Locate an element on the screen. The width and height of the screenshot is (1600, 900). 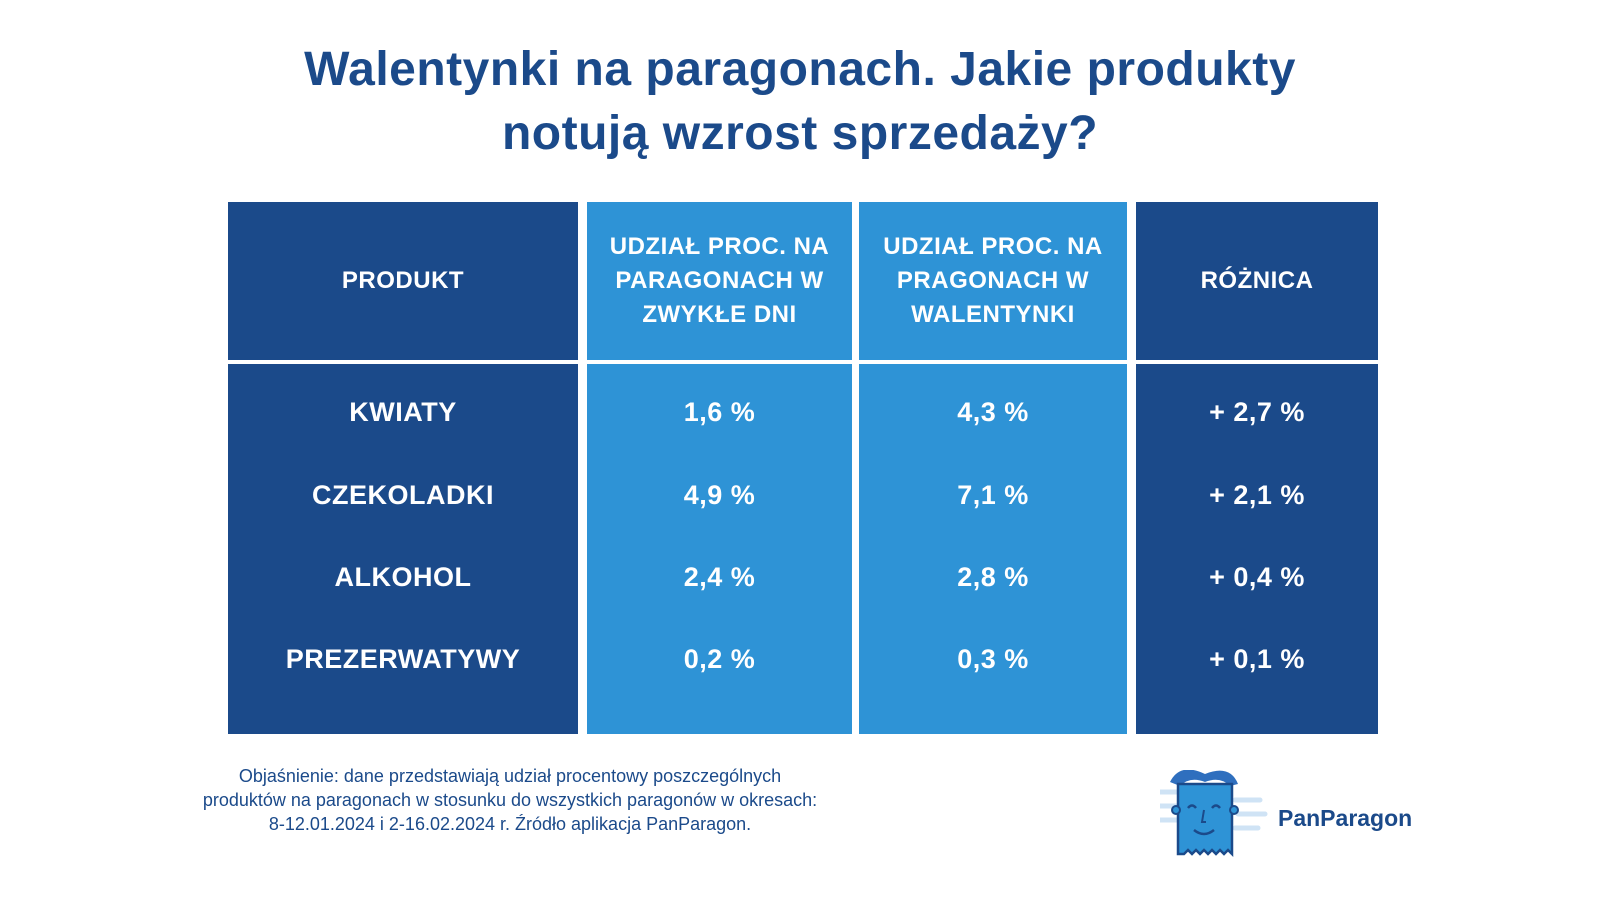
product-name-cell: PREZERWATYWY is located at coordinates (403, 658).